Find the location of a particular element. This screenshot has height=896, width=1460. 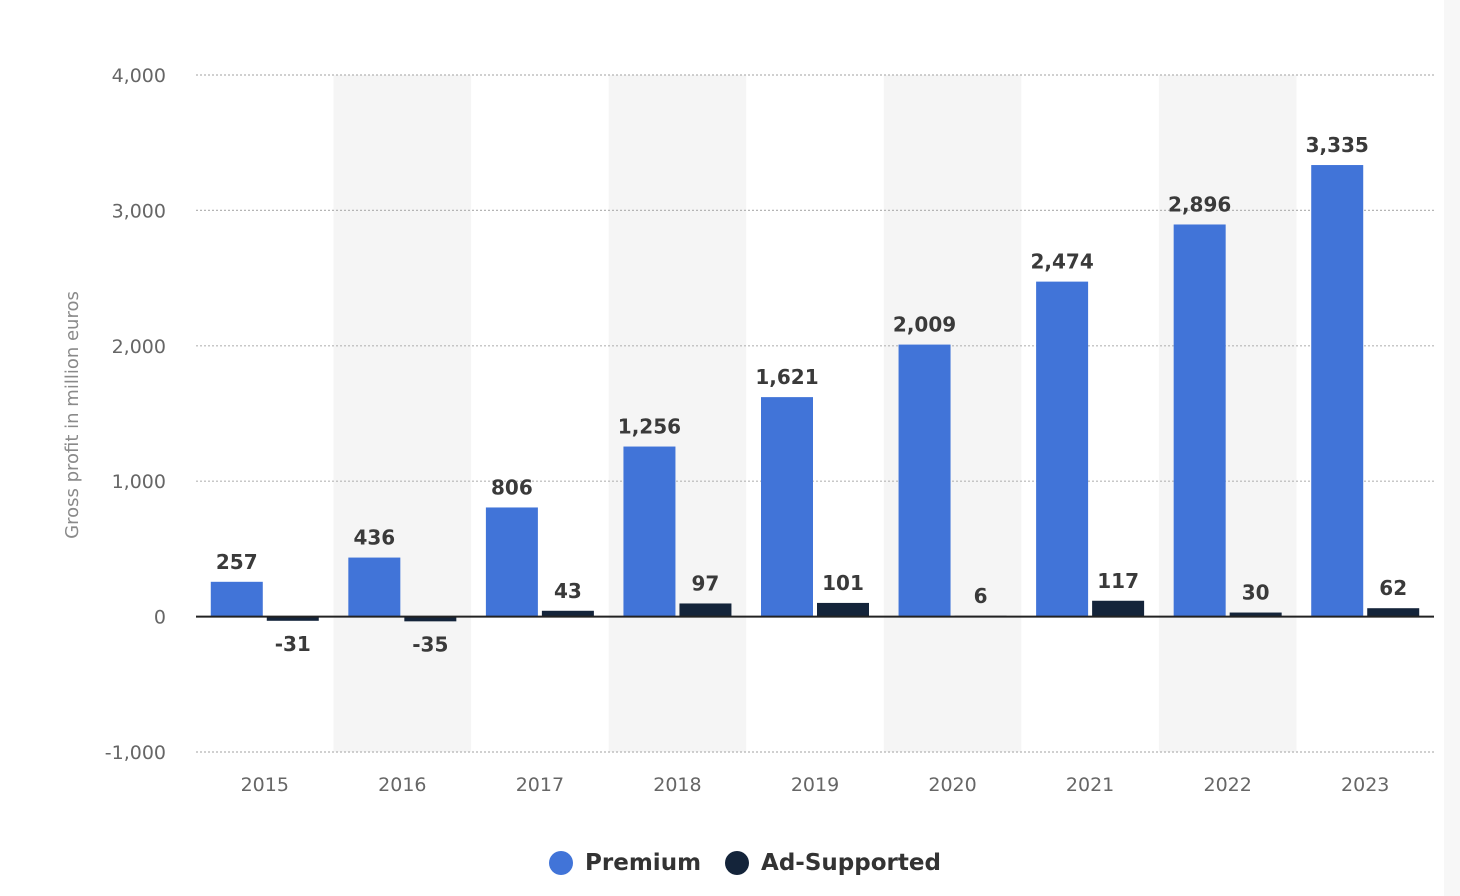

x-tick-label-2022: 2022 is located at coordinates (1227, 785).